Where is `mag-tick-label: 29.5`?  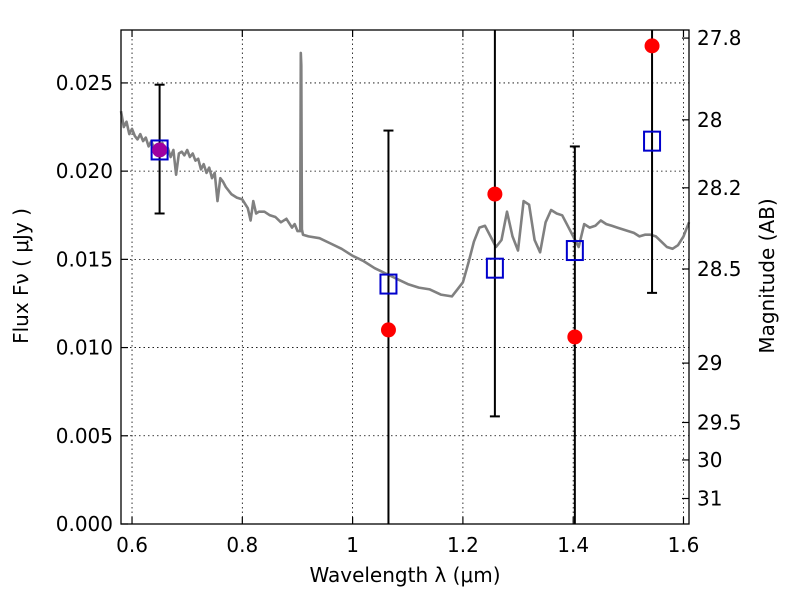 mag-tick-label: 29.5 is located at coordinates (719, 422).